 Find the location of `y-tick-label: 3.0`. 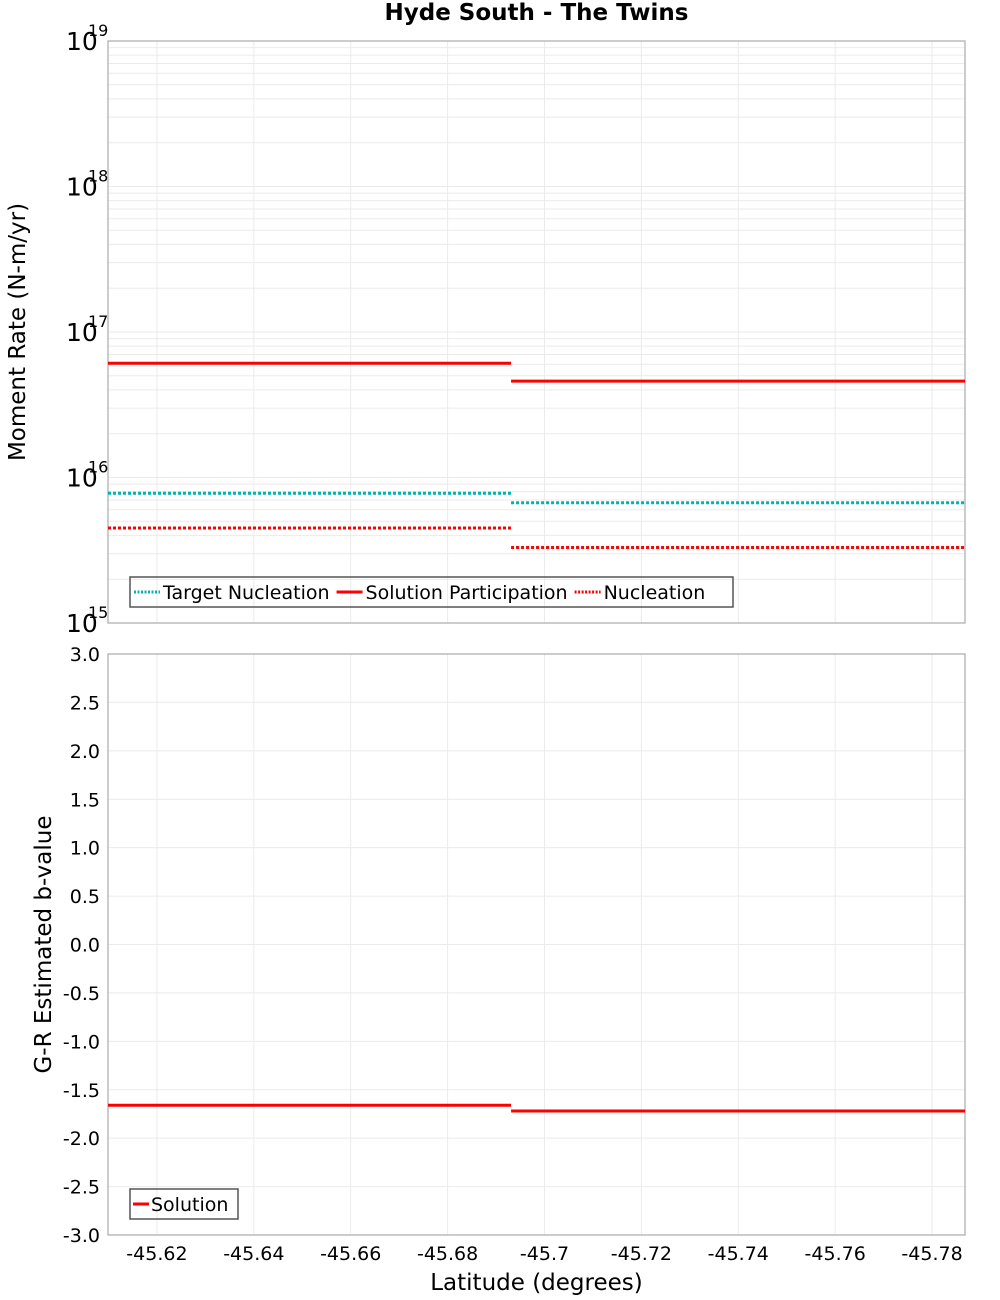

y-tick-label: 3.0 is located at coordinates (85, 655).